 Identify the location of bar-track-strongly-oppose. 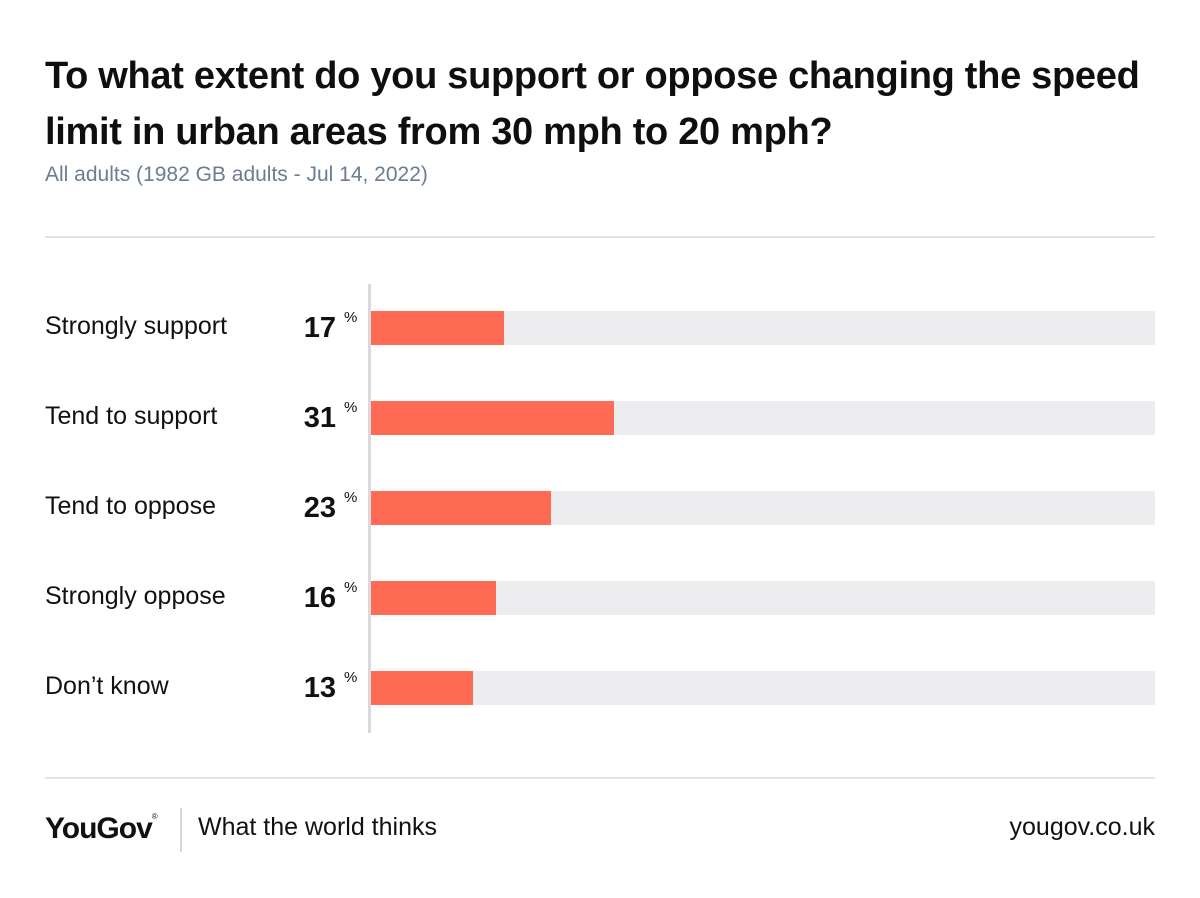
(763, 598).